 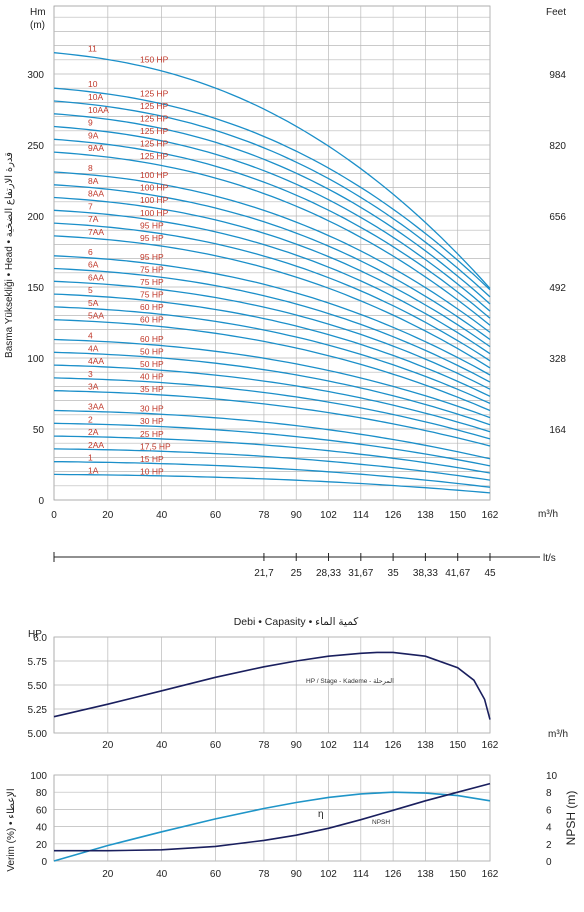 I want to click on head-y-tick: 250, so click(x=35, y=146).